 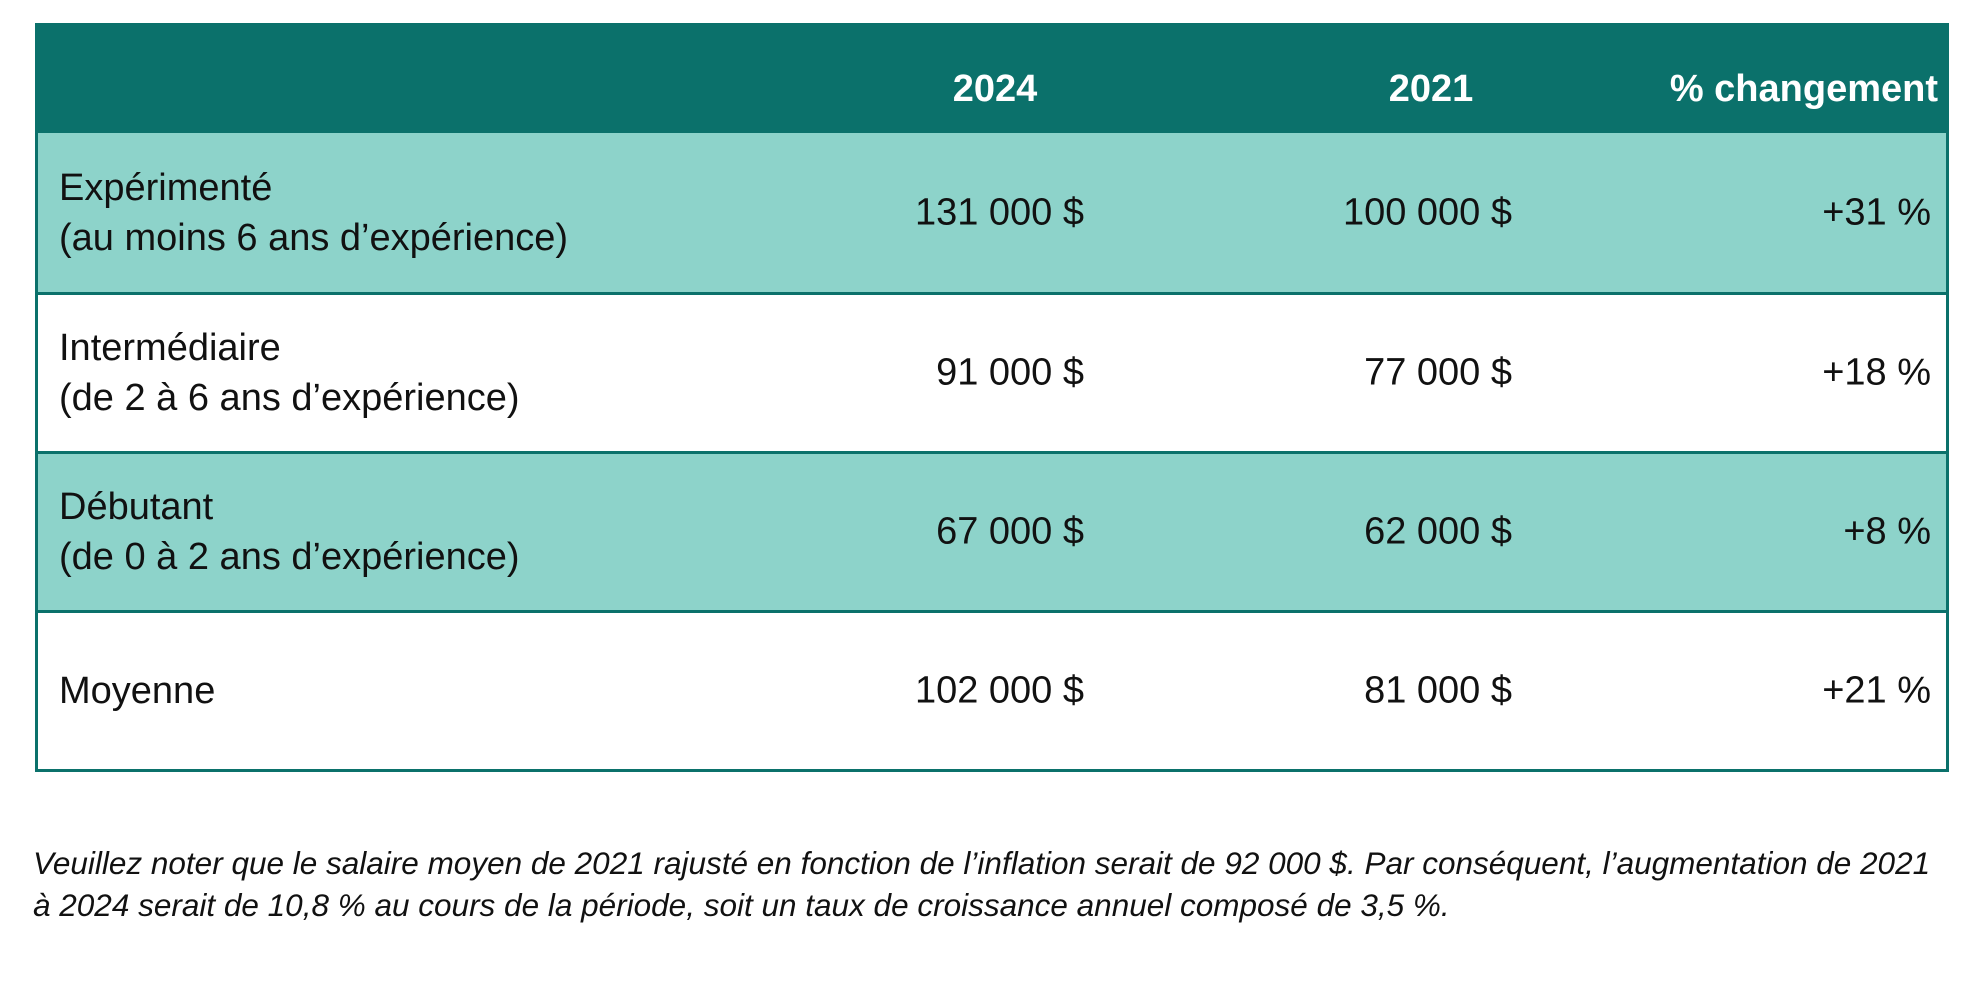 What do you see at coordinates (1010, 372) in the screenshot?
I see `value-cell: 91 000 $` at bounding box center [1010, 372].